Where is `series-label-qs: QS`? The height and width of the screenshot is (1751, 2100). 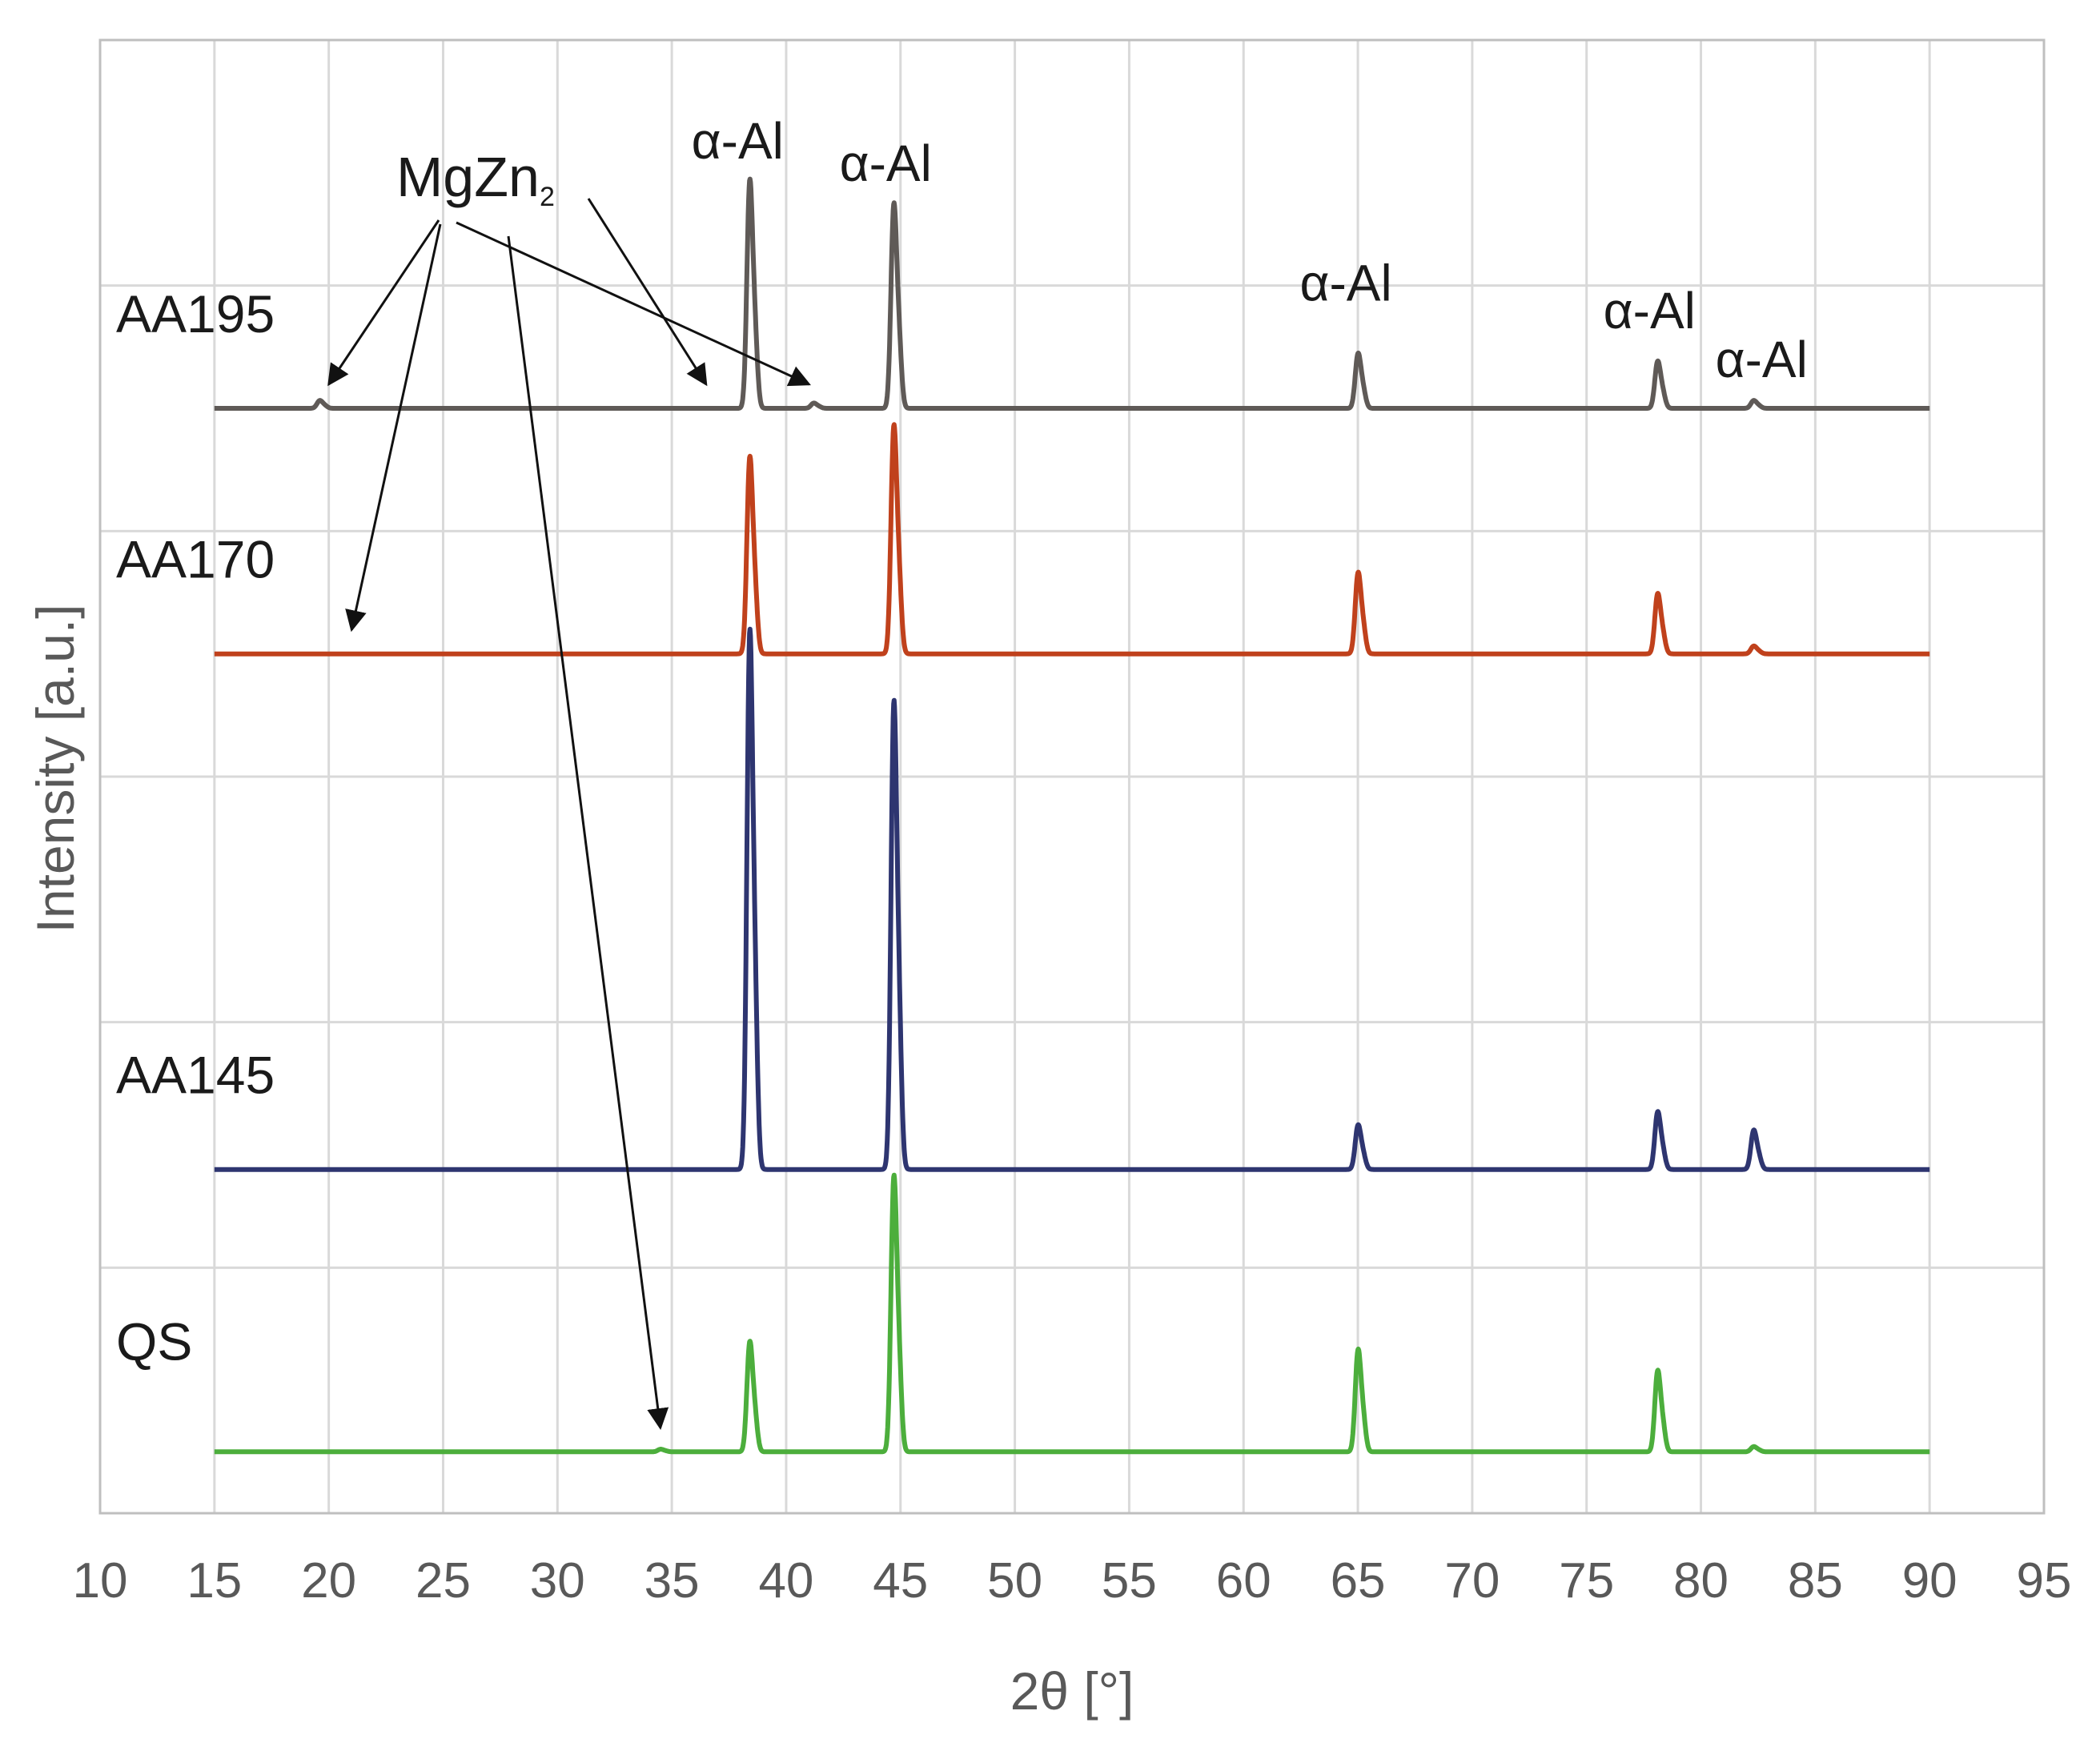
series-label-qs: QS is located at coordinates (154, 1341).